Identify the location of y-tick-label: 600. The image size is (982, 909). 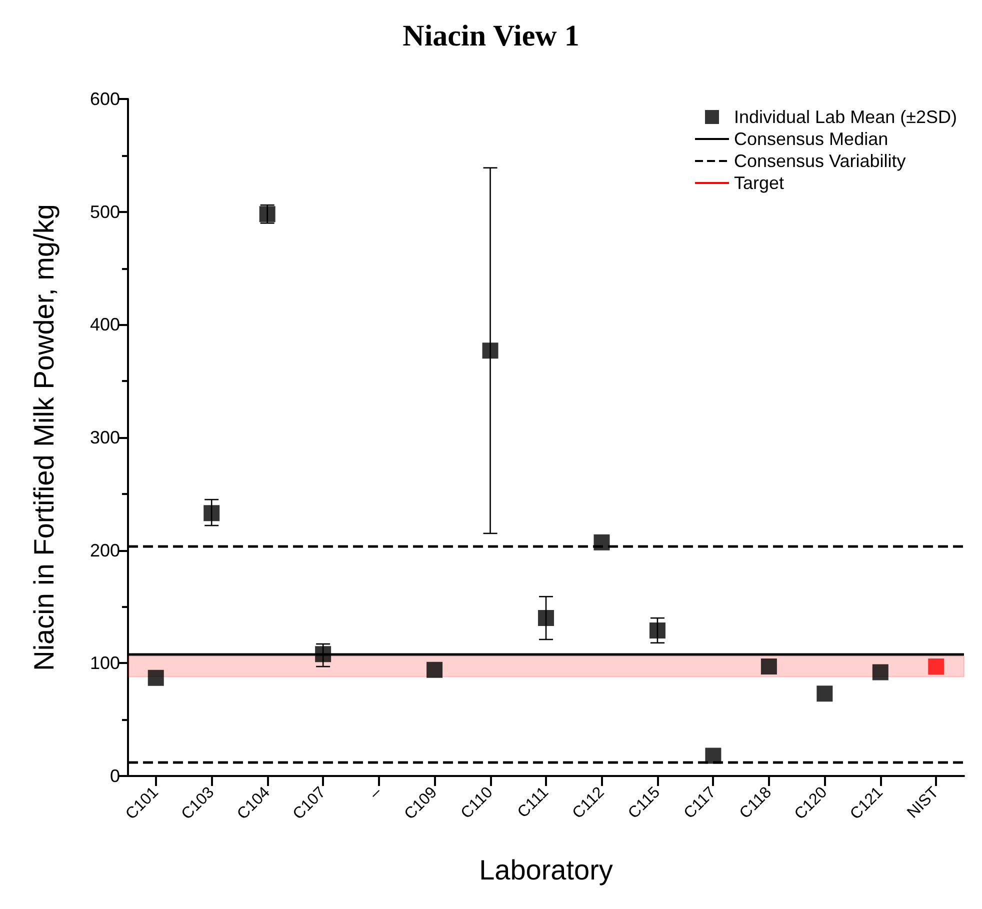
(105, 99).